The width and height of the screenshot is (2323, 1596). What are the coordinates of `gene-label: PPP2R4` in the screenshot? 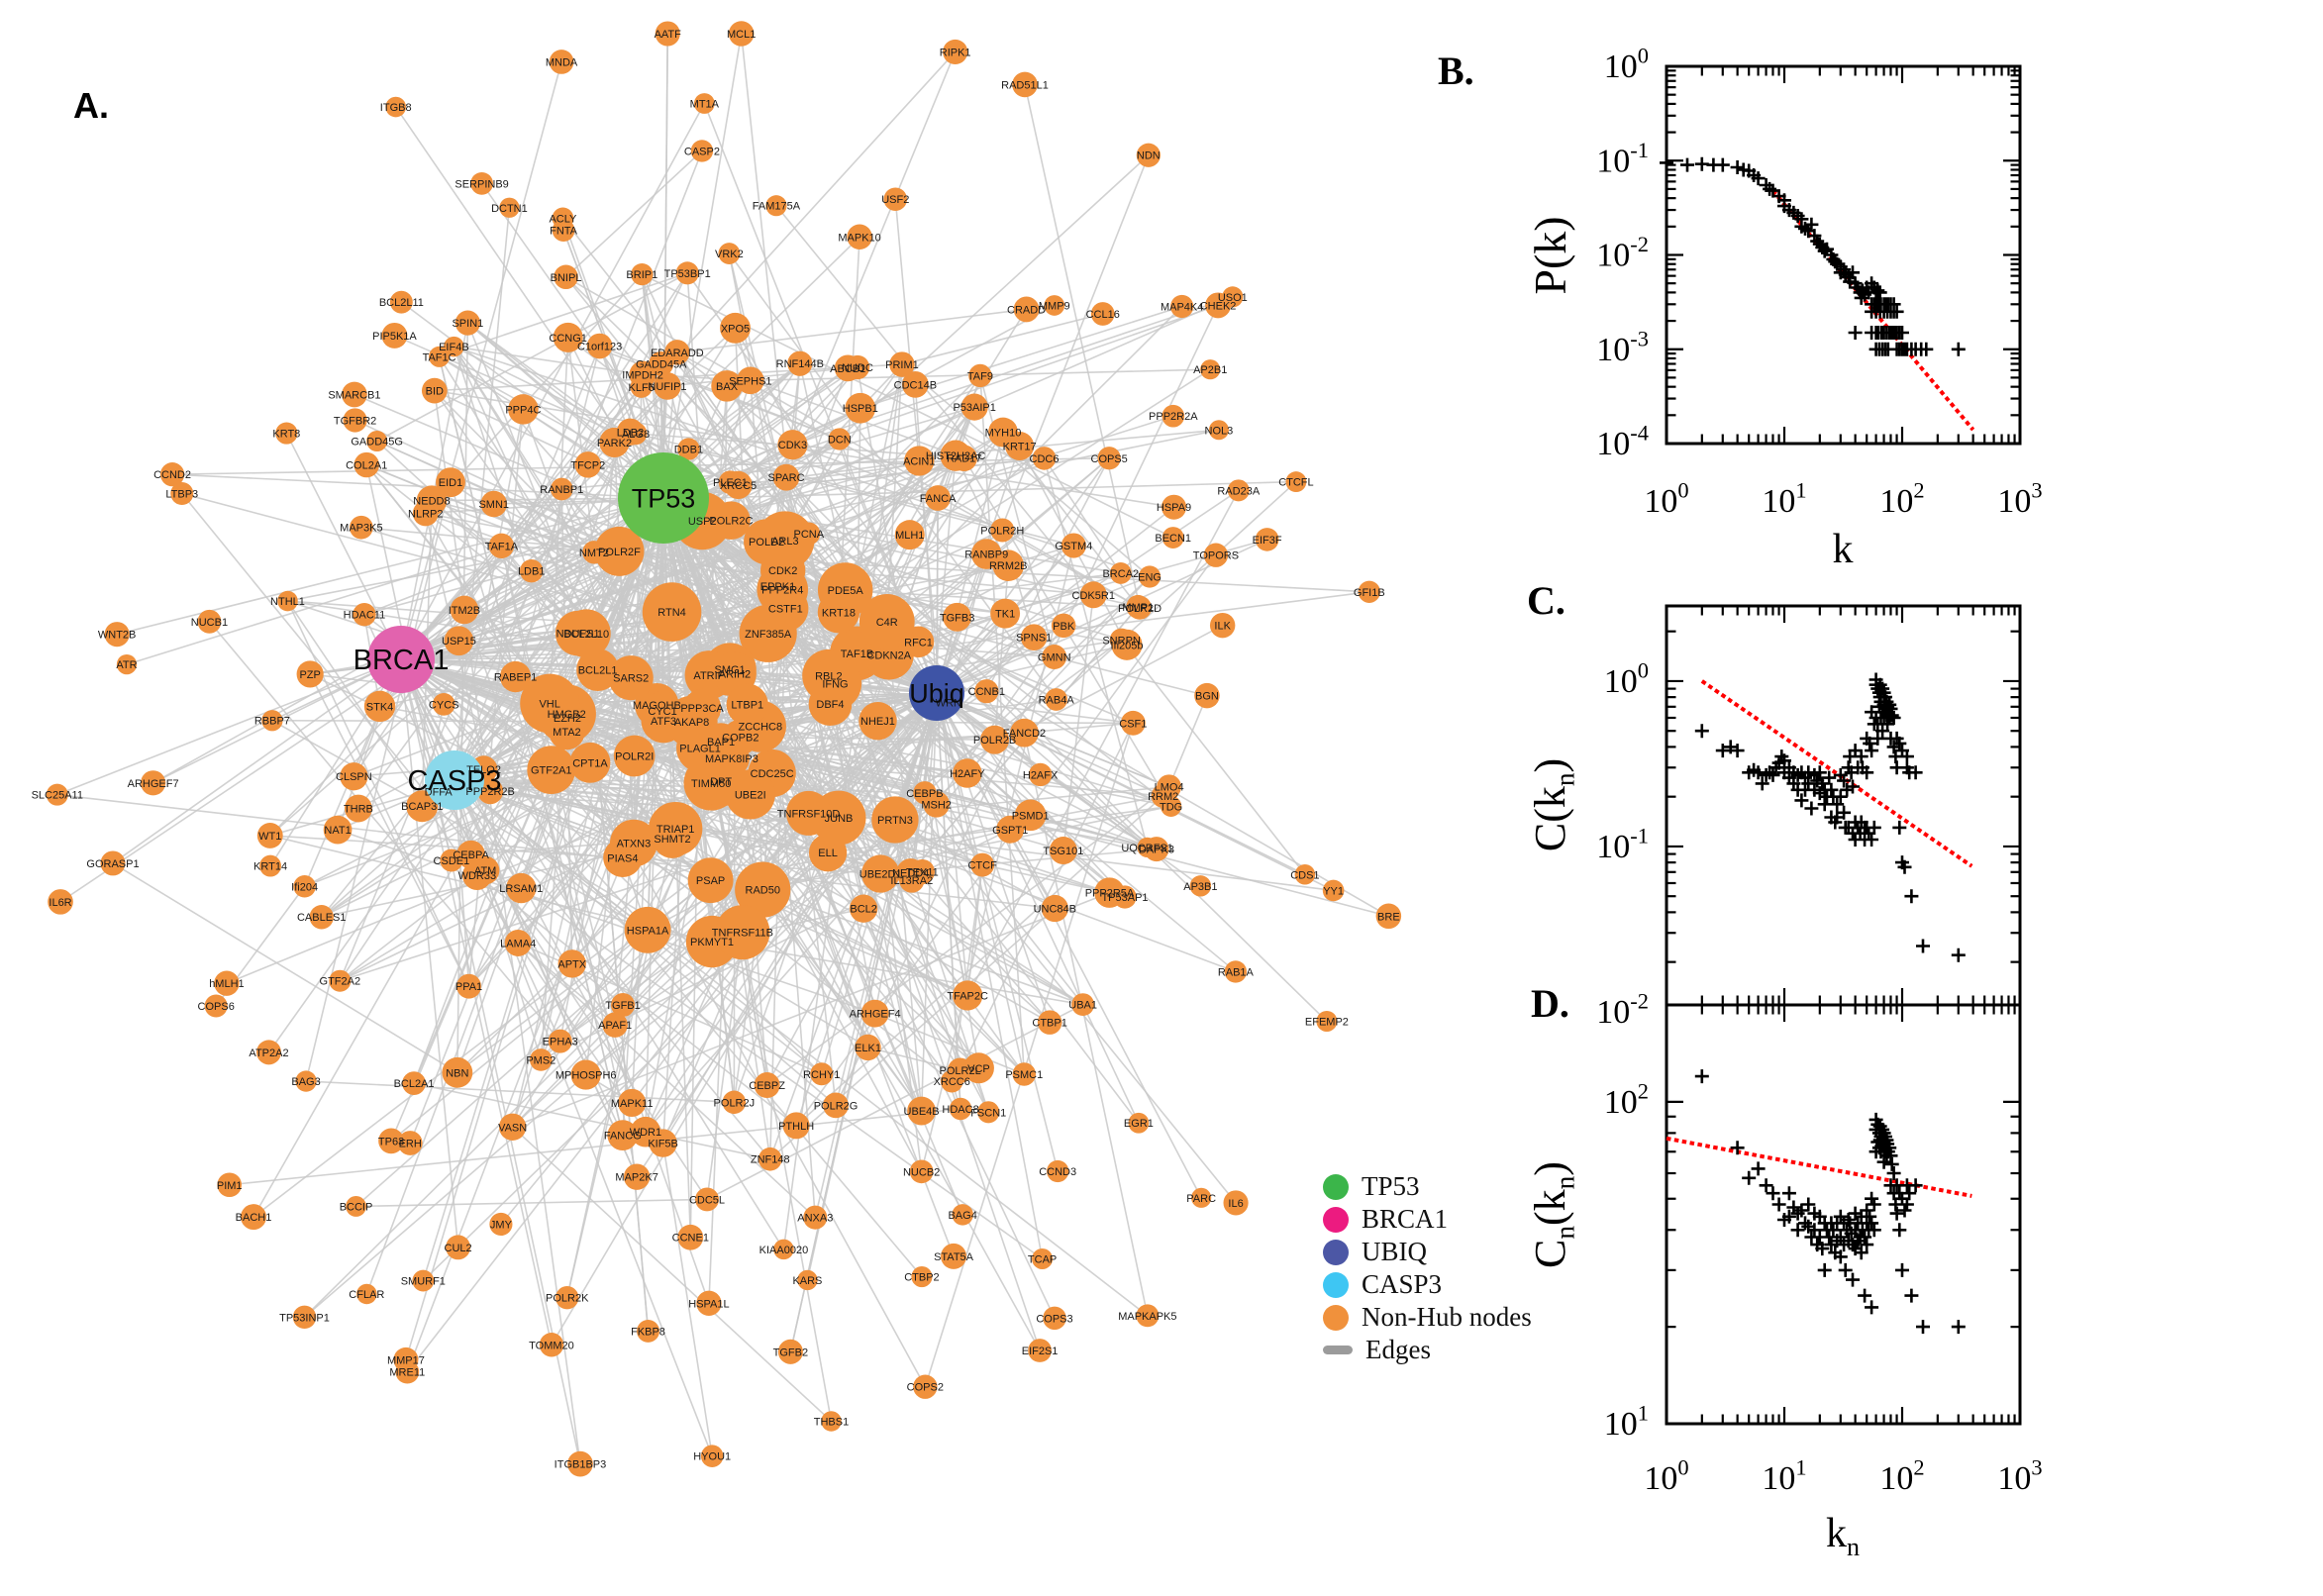 It's located at (782, 591).